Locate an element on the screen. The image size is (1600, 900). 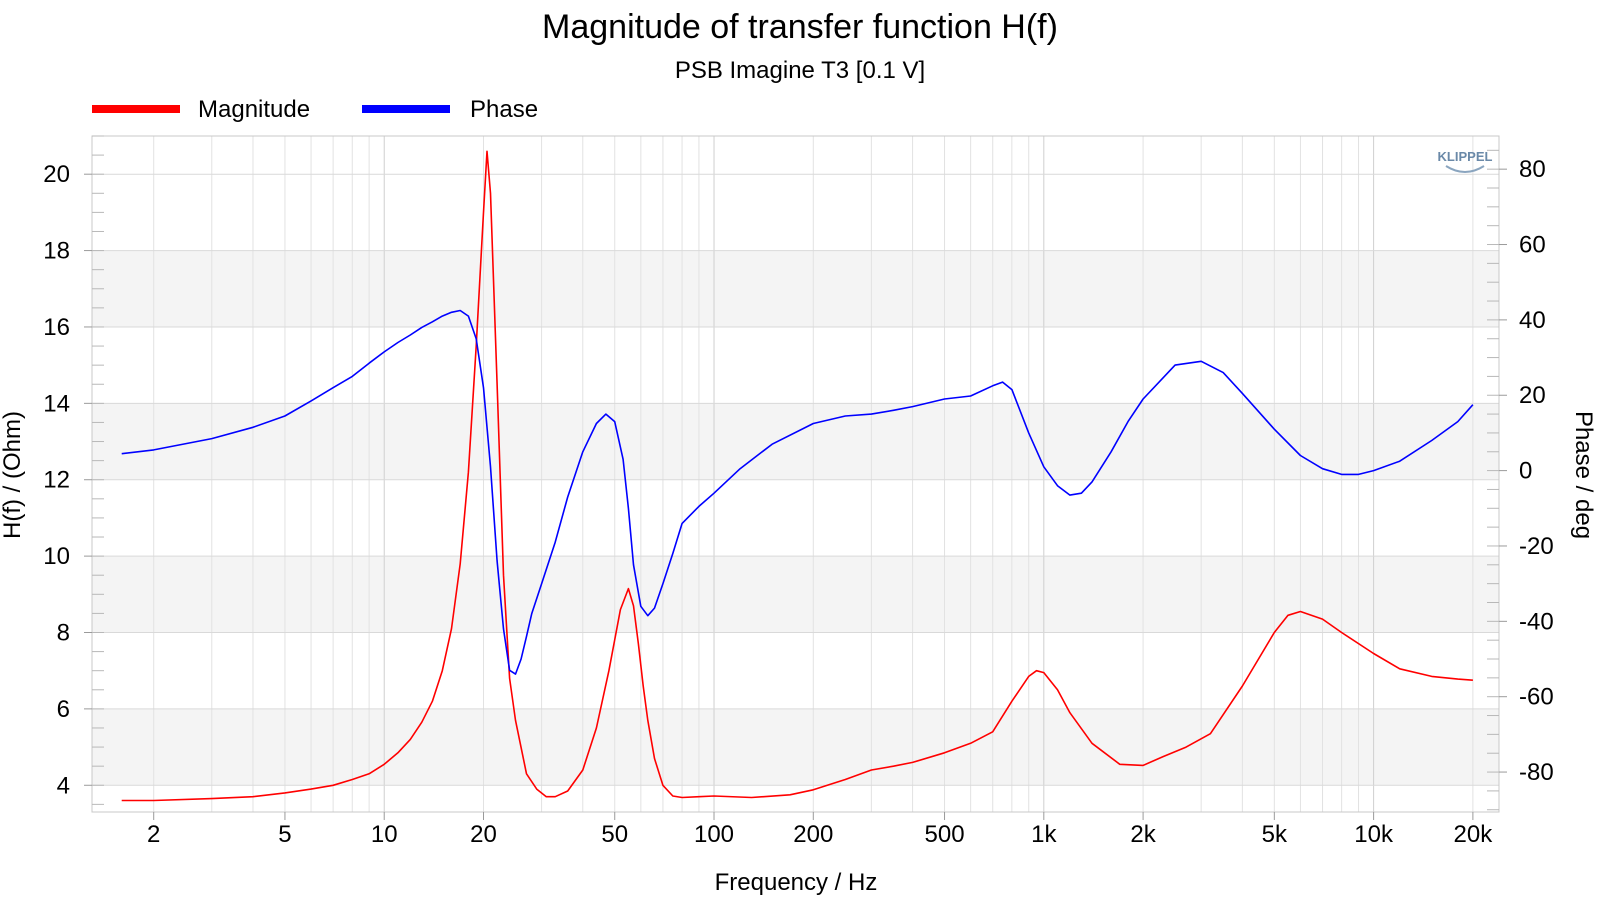
y-left-tick-label: 14 is located at coordinates (56, 403).